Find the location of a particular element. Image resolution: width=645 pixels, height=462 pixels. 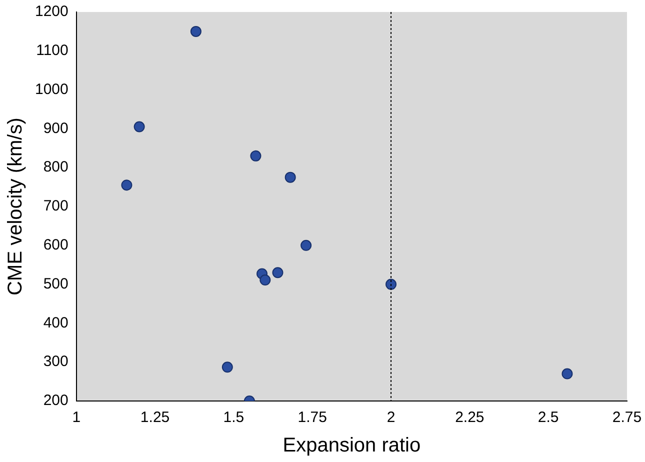

x-tick-label: 1.5 is located at coordinates (233, 417).